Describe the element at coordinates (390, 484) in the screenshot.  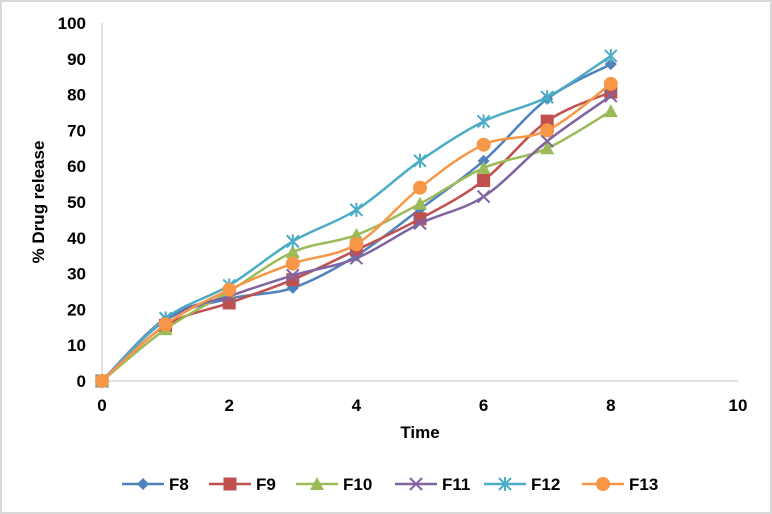
I see `legend: F8 F9 F10 F11 F12 F13` at that location.